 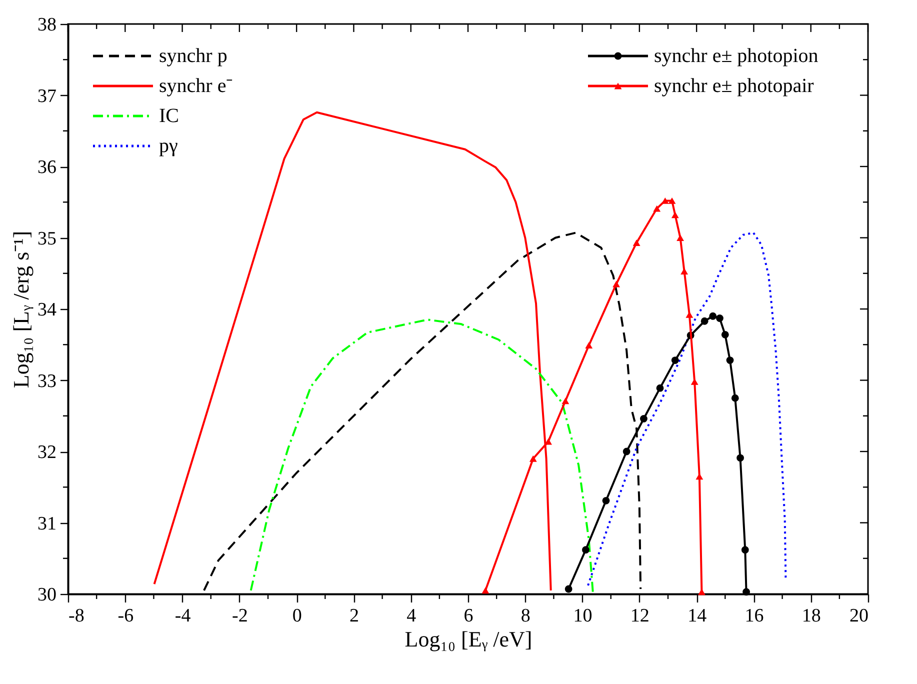 What do you see at coordinates (687, 409) in the screenshot?
I see `line-series` at bounding box center [687, 409].